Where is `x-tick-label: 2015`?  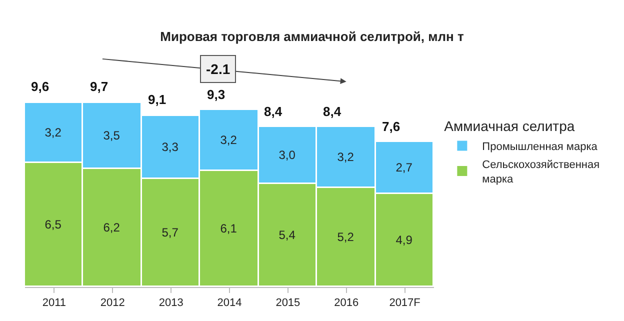 x-tick-label: 2015 is located at coordinates (288, 303).